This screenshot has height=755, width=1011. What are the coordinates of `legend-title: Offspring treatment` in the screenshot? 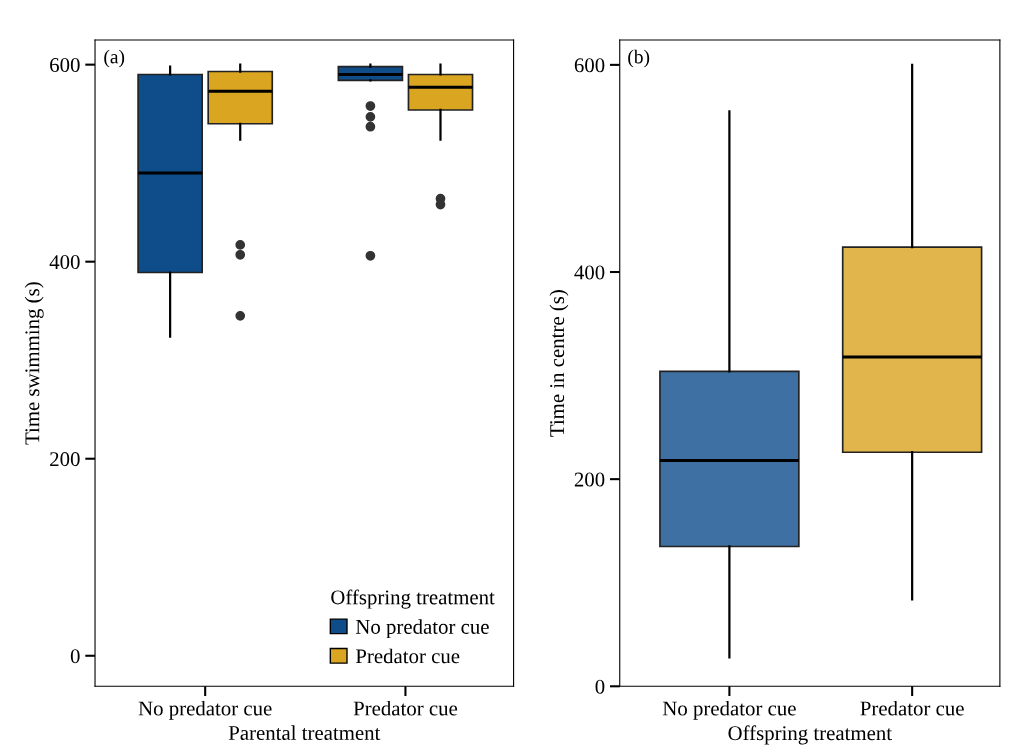 It's located at (413, 599).